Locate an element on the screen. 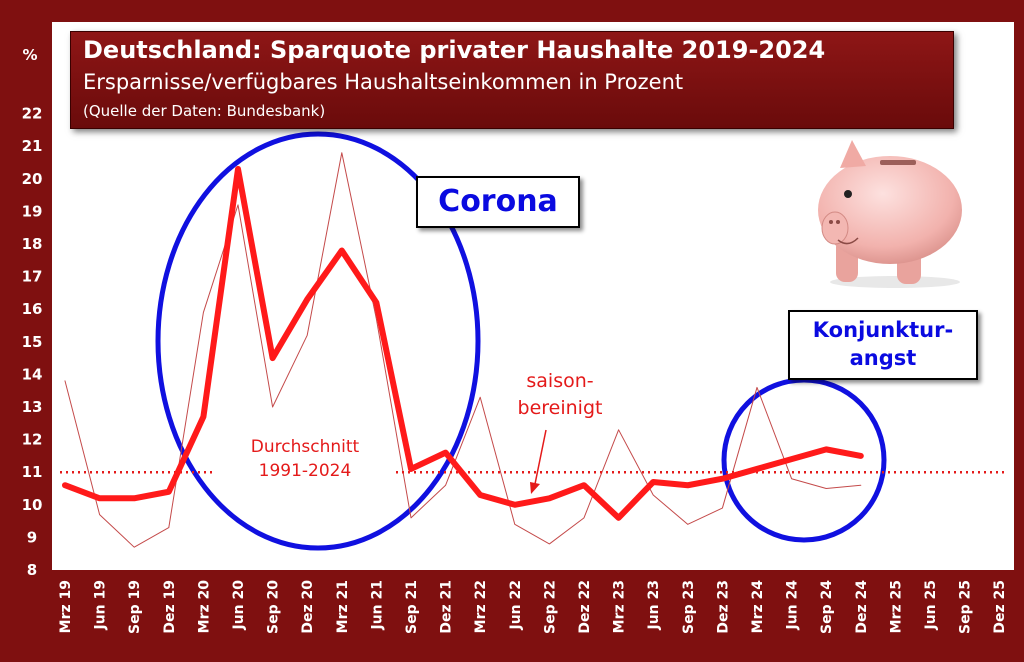  piggy-smile is located at coordinates (848, 241).